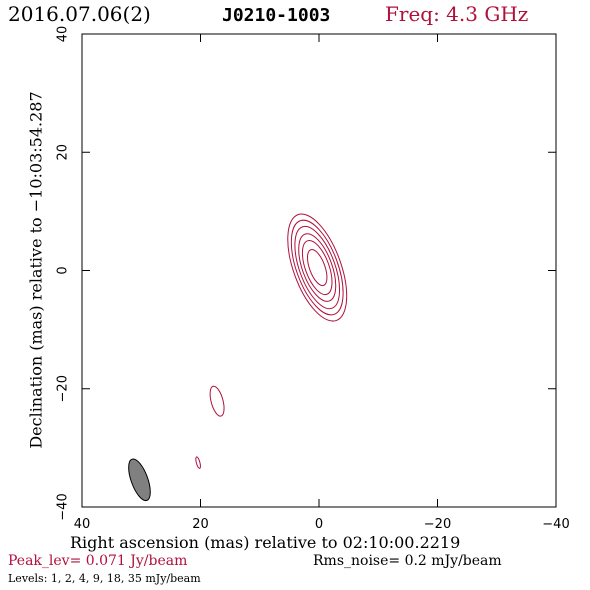 This screenshot has height=590, width=590. I want to click on beam-ellipse, so click(139, 480).